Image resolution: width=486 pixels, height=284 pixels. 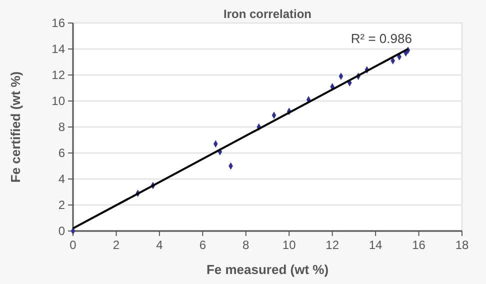 I want to click on y-tick-label: 4, so click(x=62, y=179).